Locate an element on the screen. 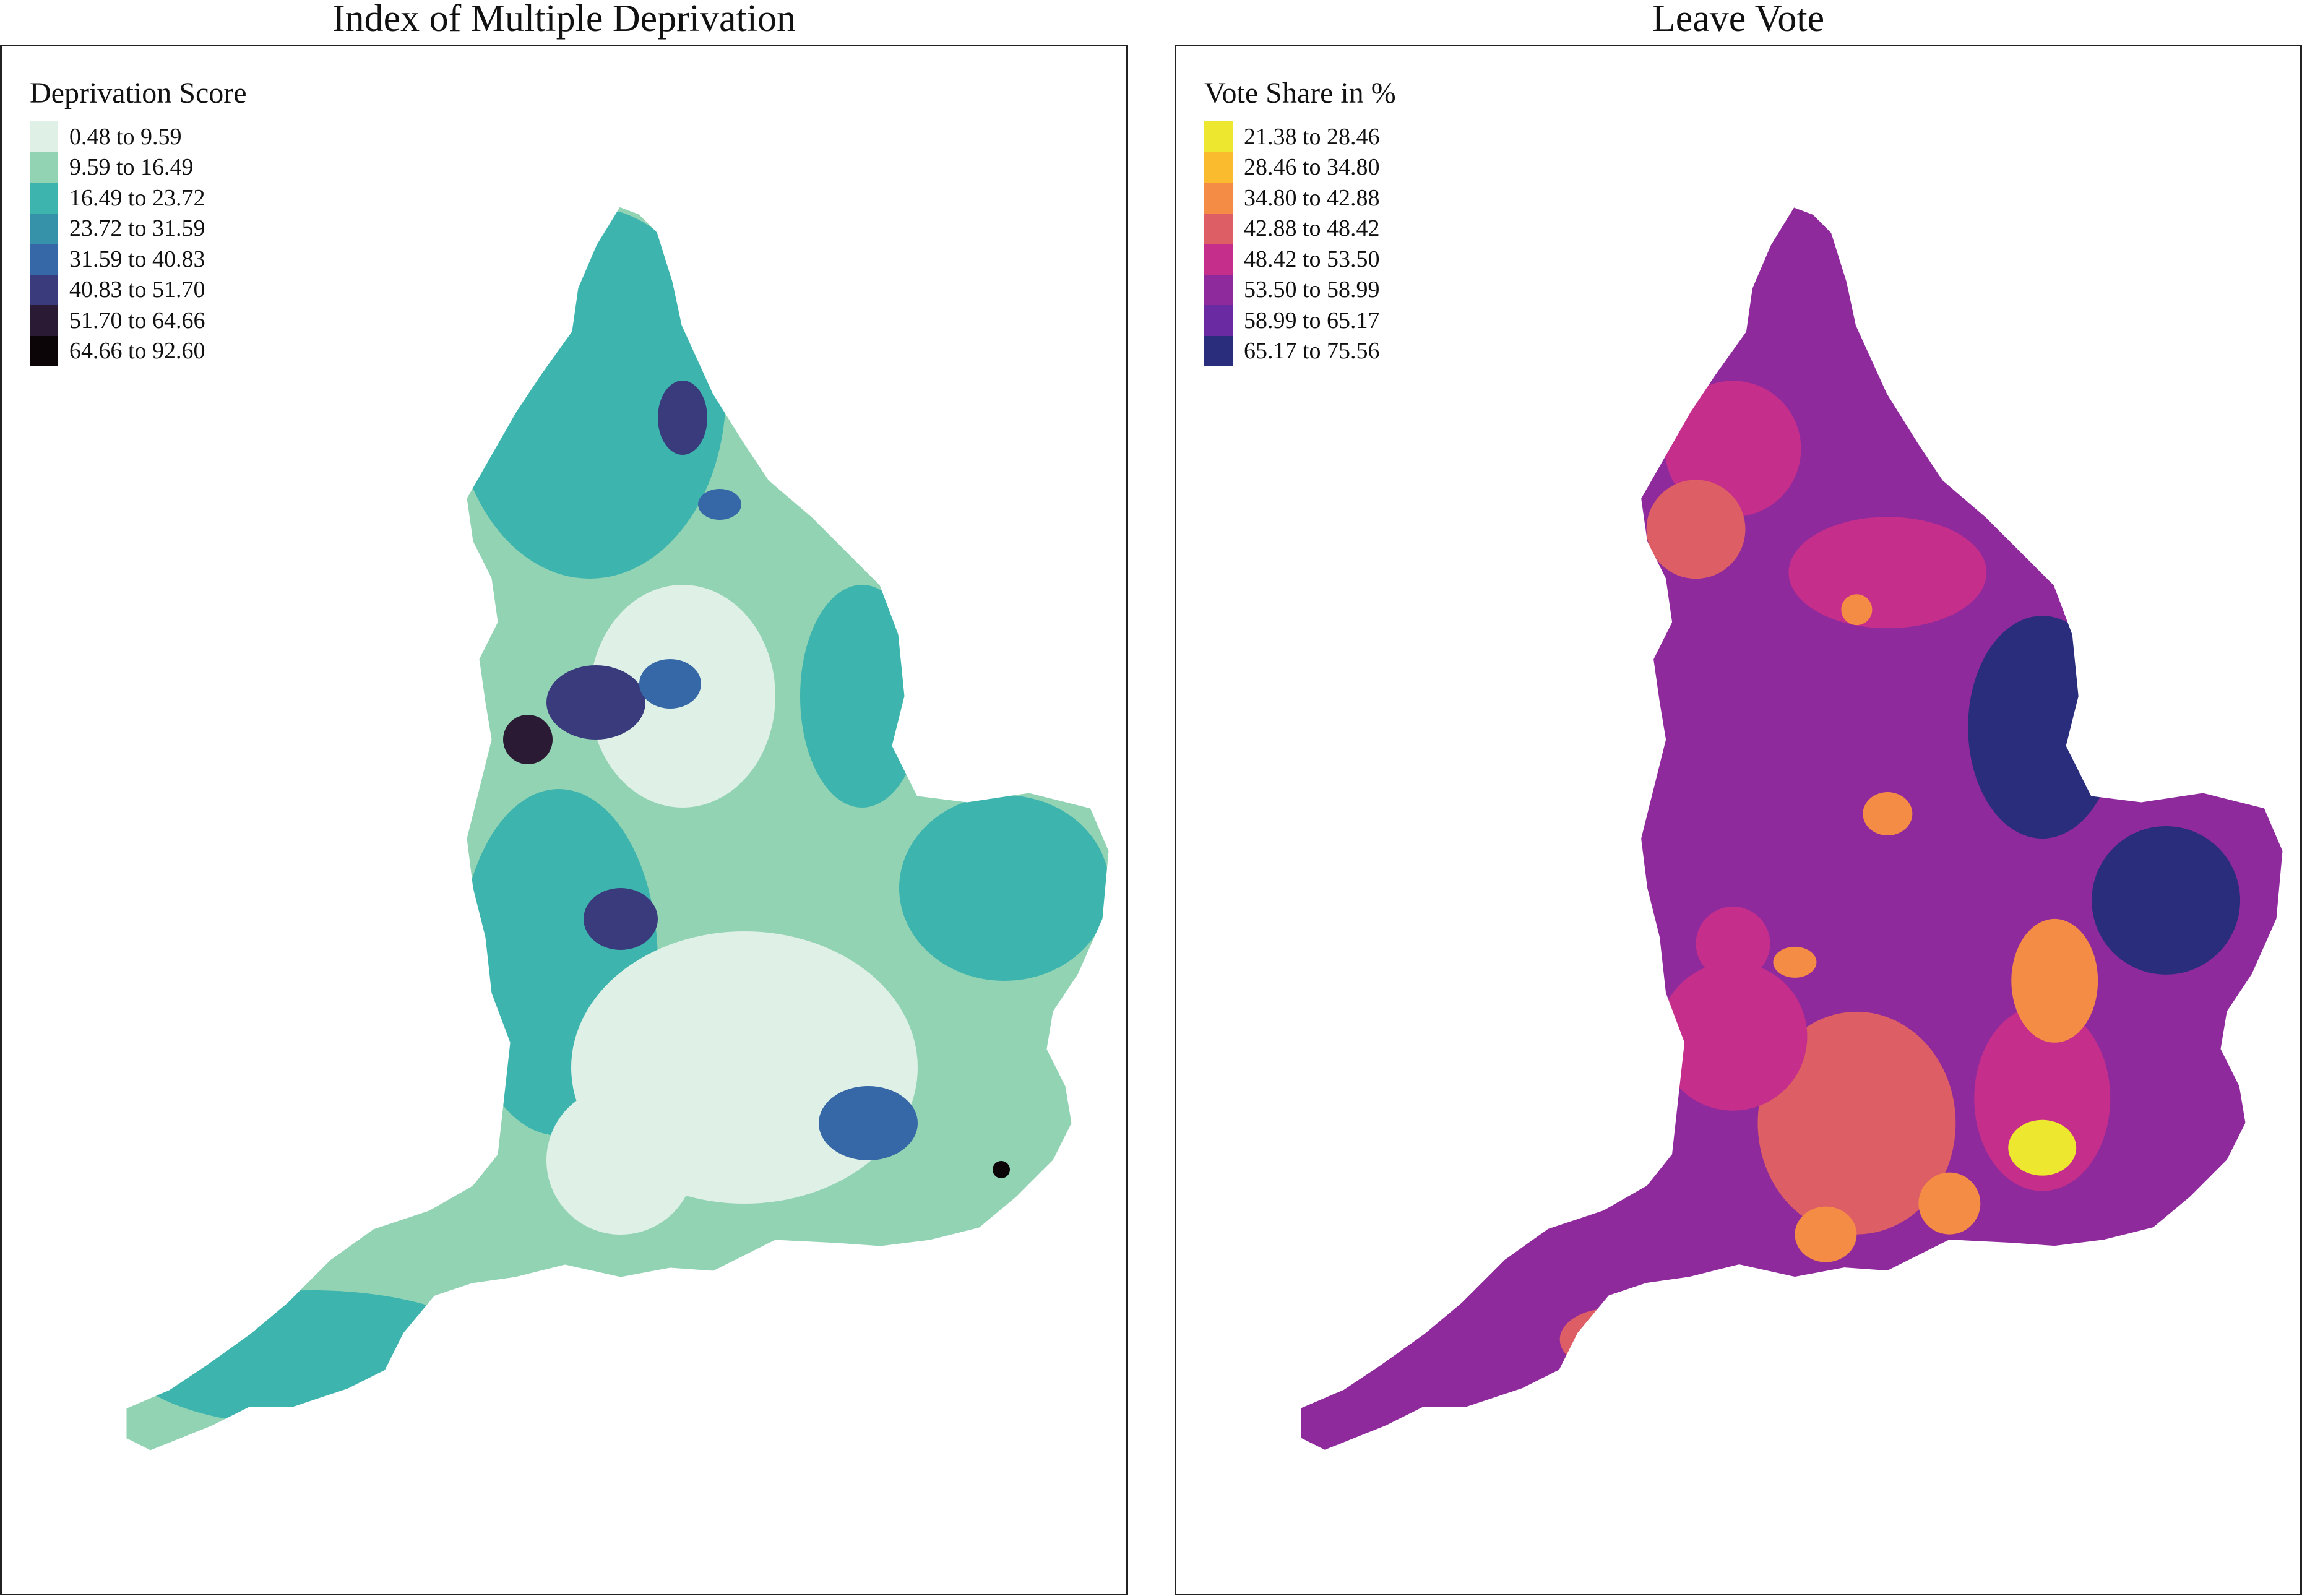 This screenshot has width=2302, height=1596. legend-label: 65.17 to 75.56 is located at coordinates (1312, 351).